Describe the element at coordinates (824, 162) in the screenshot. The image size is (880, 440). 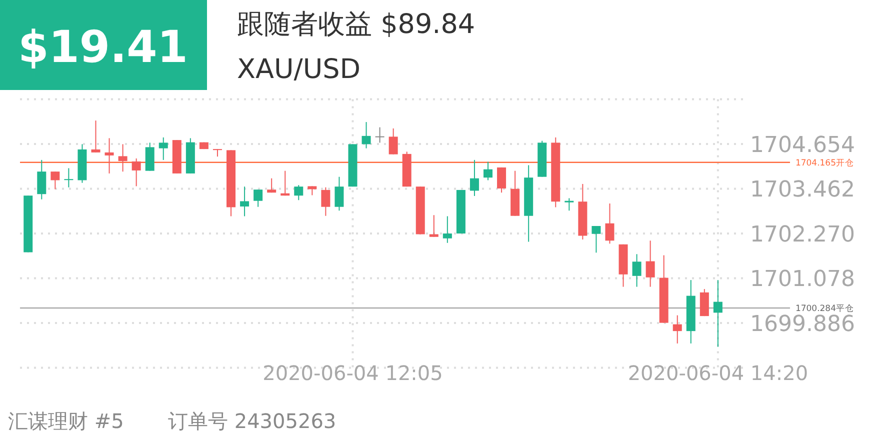
I see `ref-line-label: 1704.165开仓` at that location.